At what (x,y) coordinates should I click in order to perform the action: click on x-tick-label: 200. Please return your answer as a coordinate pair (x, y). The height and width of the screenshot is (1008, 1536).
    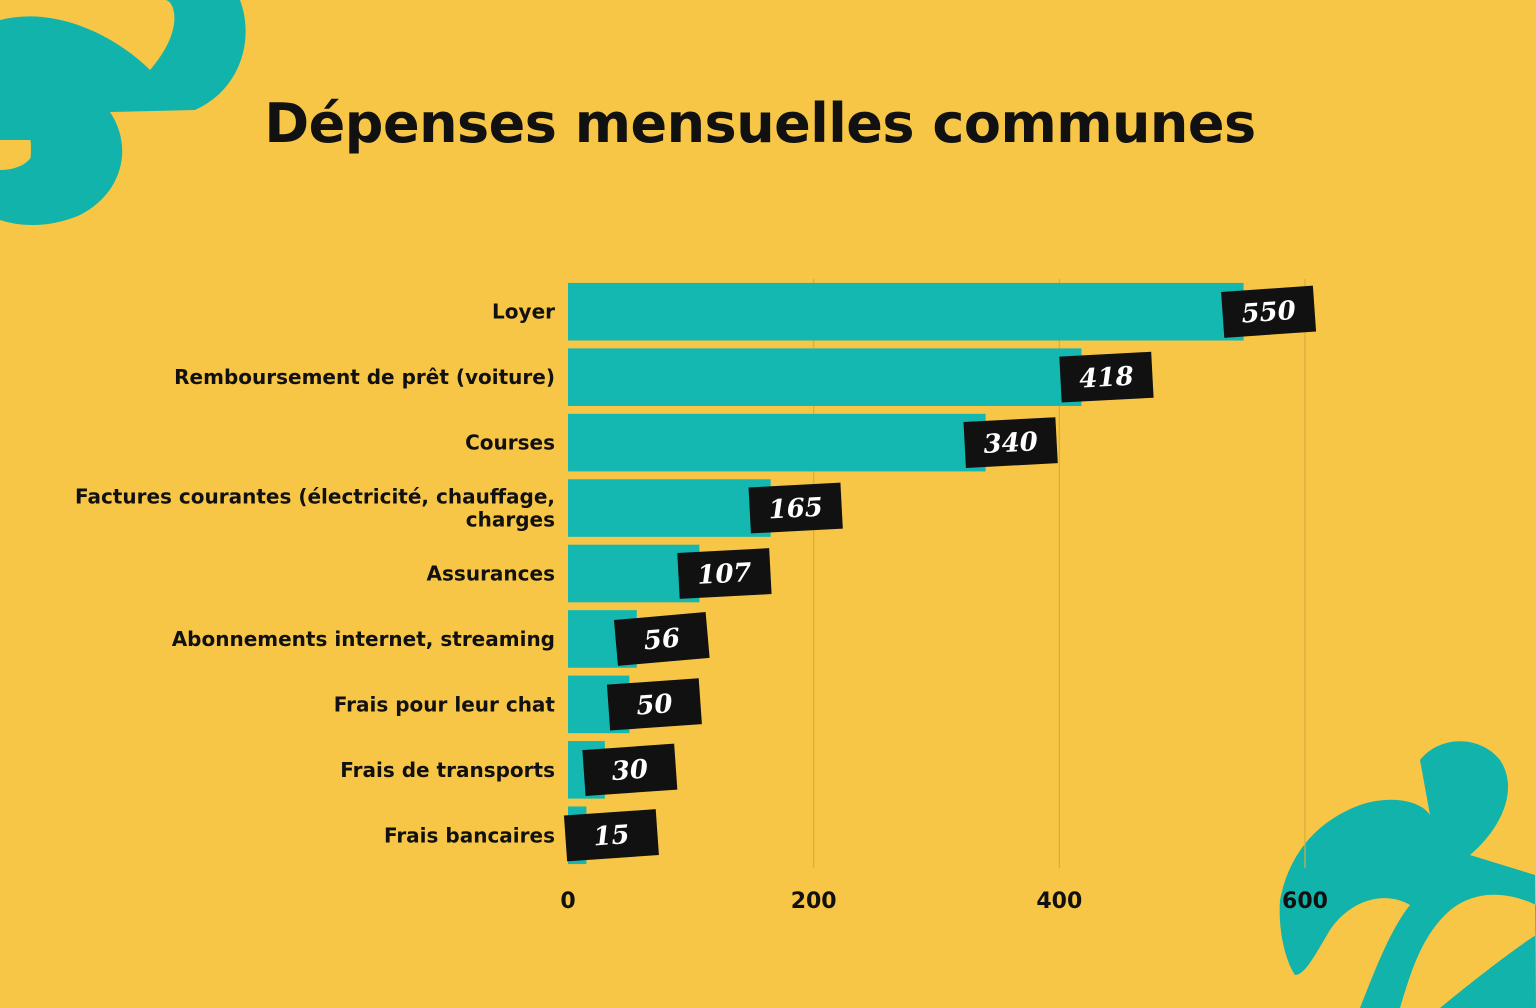
    Looking at the image, I should click on (814, 901).